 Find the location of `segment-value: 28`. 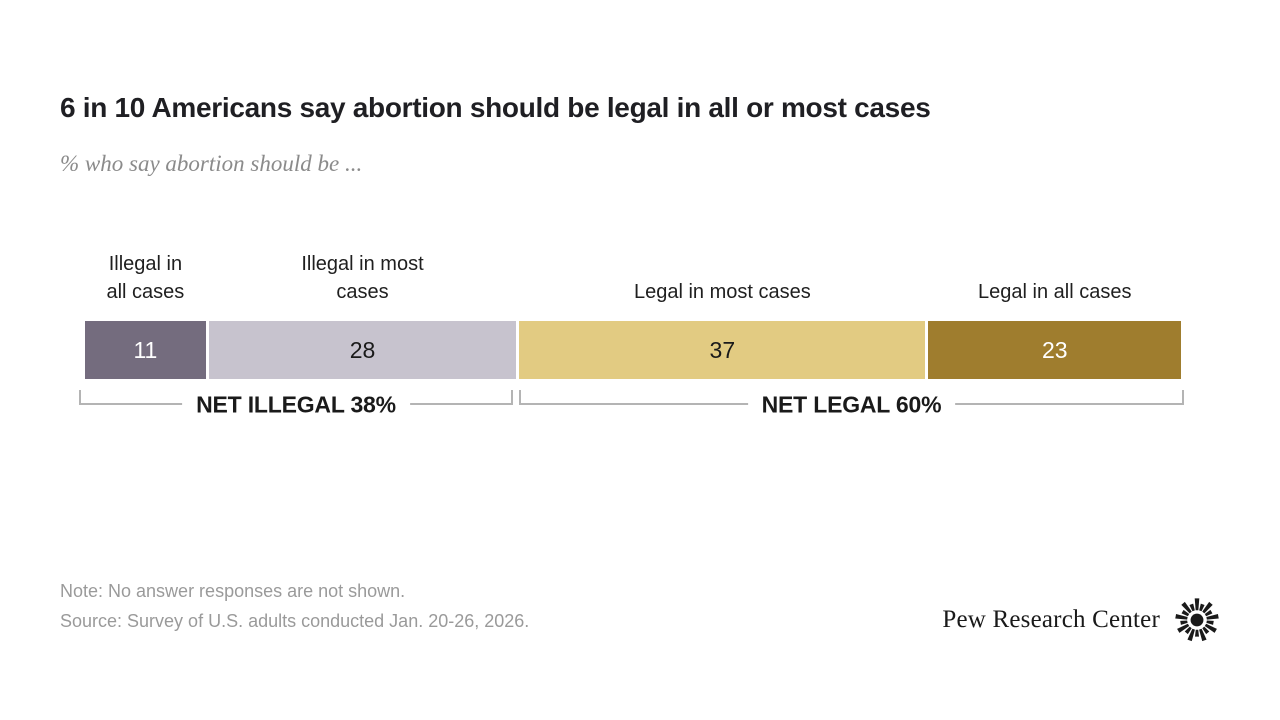

segment-value: 28 is located at coordinates (362, 349).